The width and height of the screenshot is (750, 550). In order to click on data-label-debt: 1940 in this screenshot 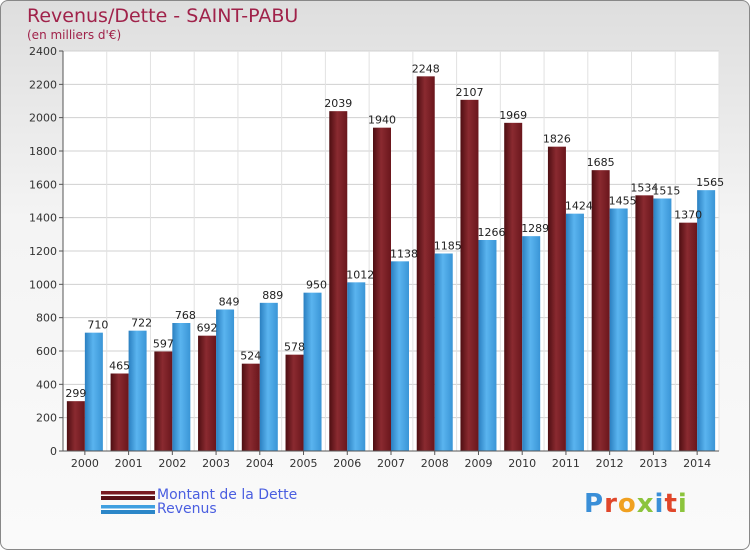, I will do `click(382, 120)`.